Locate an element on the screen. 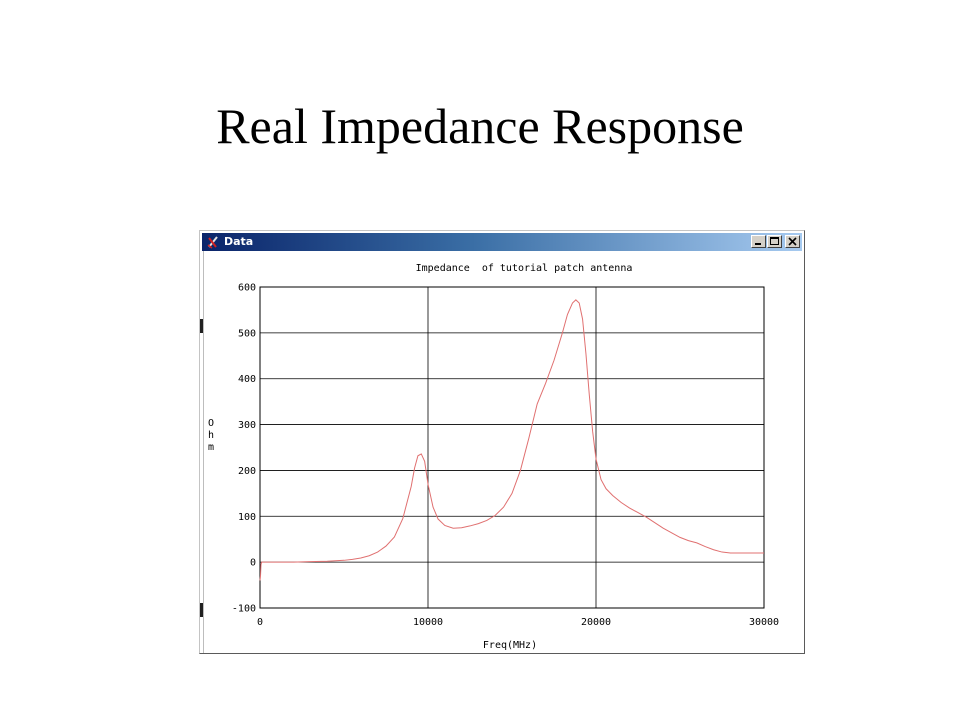 This screenshot has width=960, height=720. y-tick-label: 300 is located at coordinates (247, 425).